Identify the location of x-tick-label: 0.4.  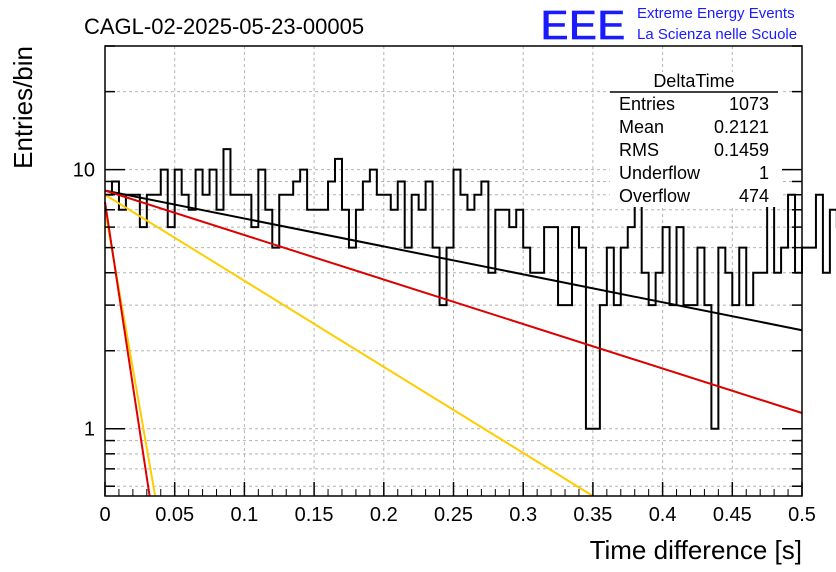
(663, 515).